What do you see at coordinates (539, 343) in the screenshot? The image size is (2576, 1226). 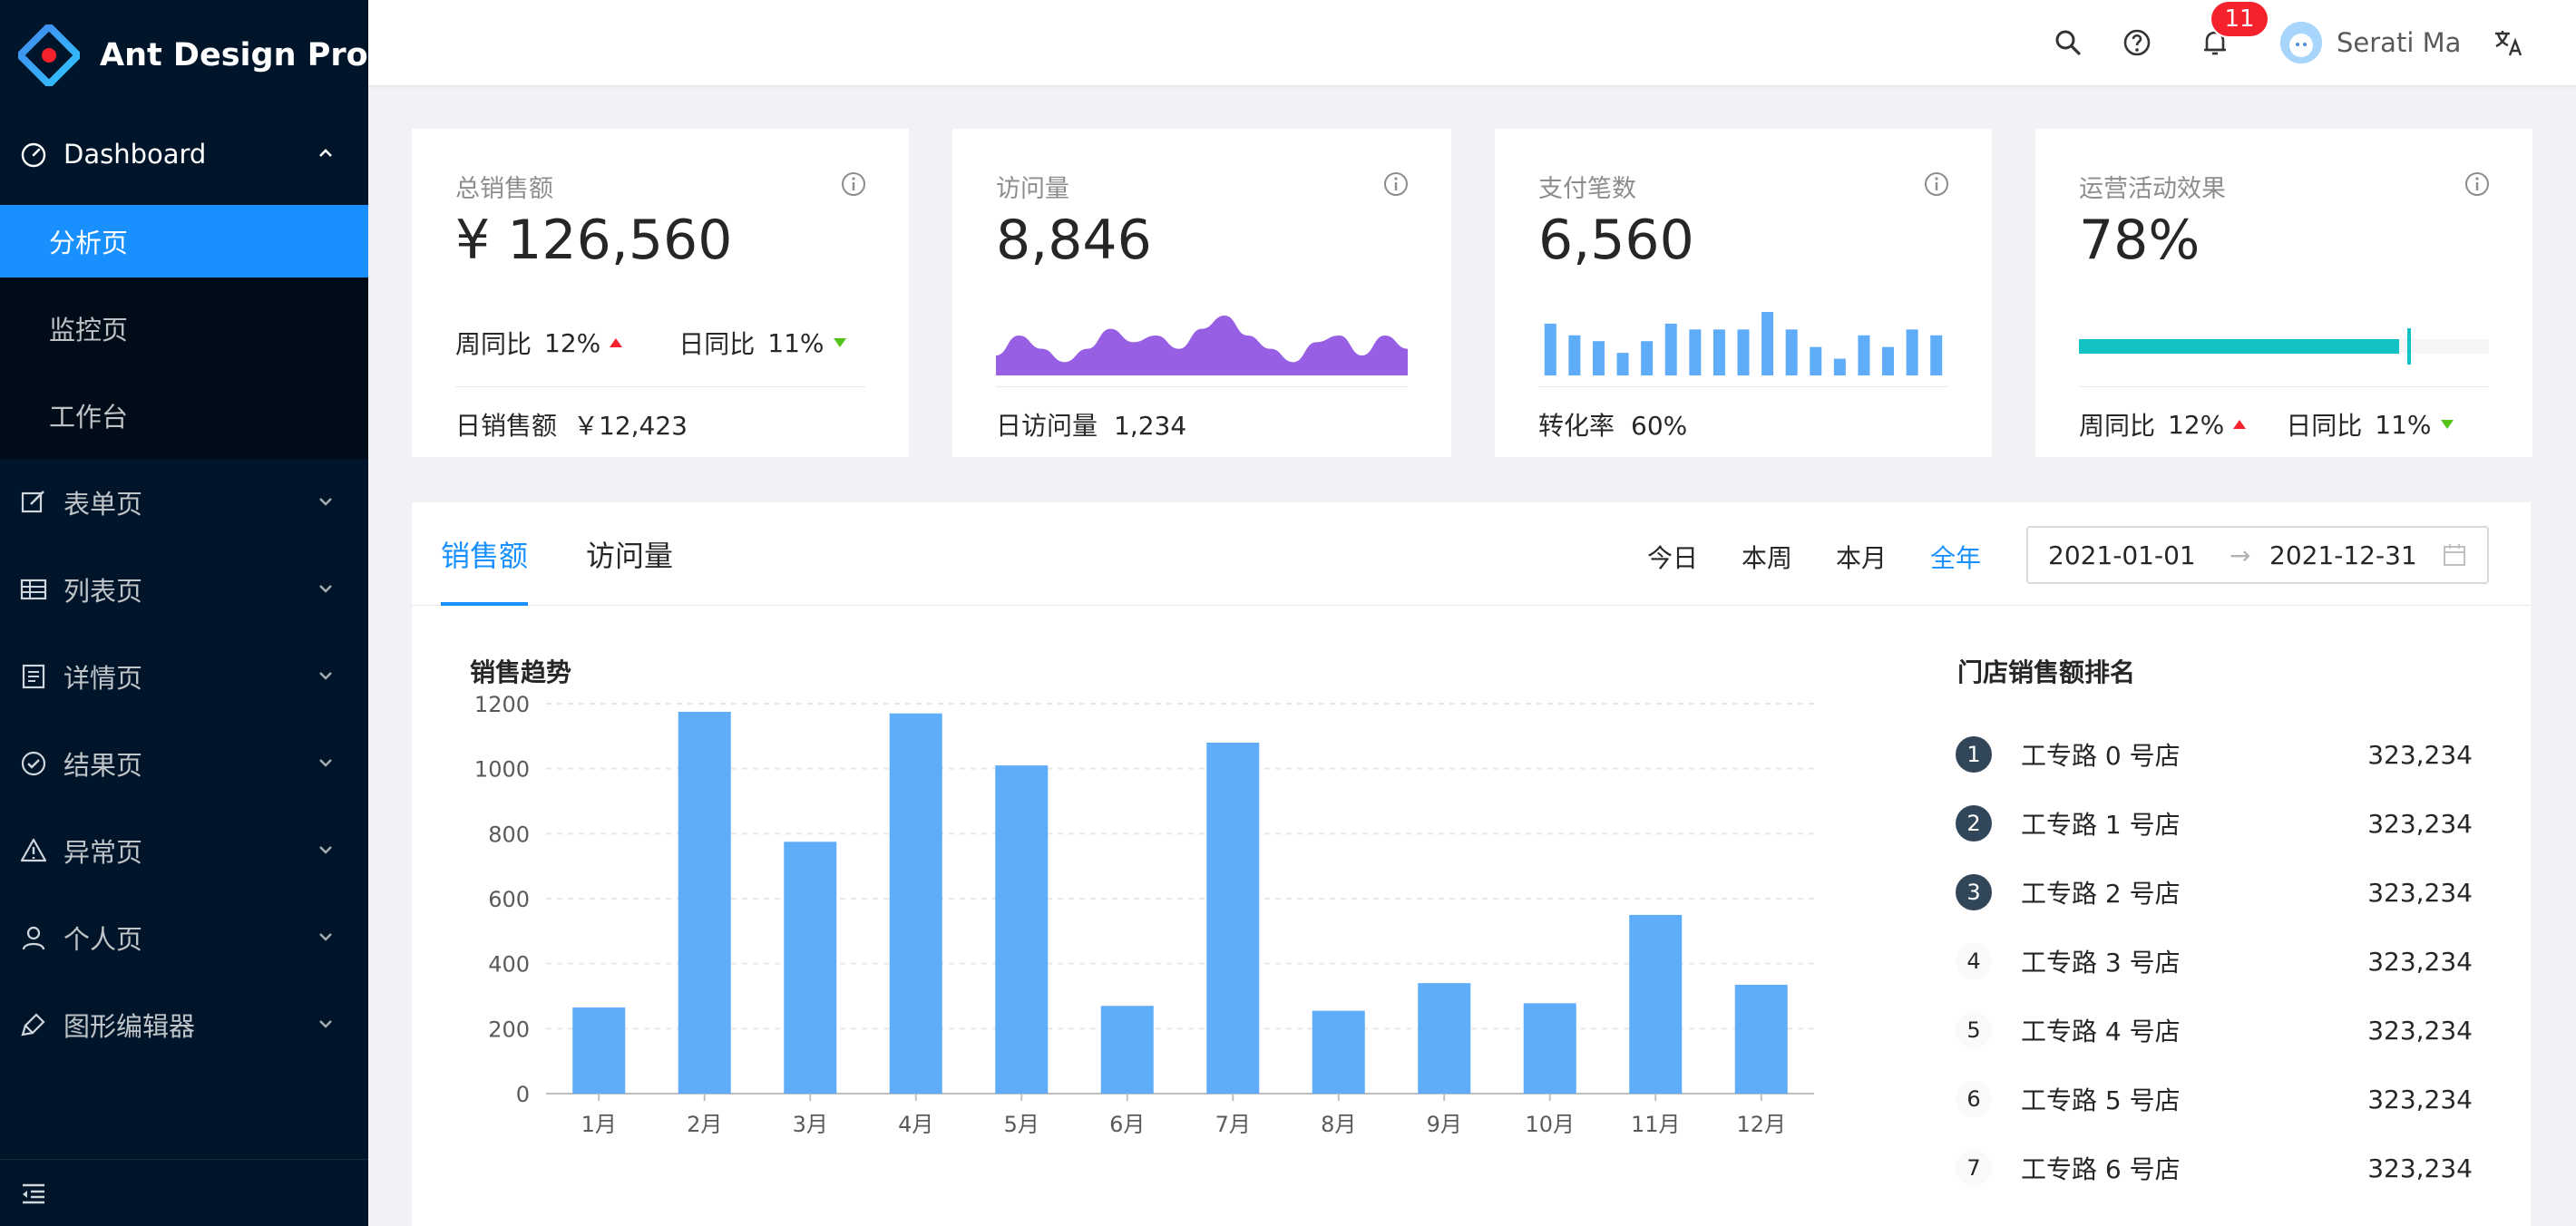 I see `trend-wow: 周同比 12%` at bounding box center [539, 343].